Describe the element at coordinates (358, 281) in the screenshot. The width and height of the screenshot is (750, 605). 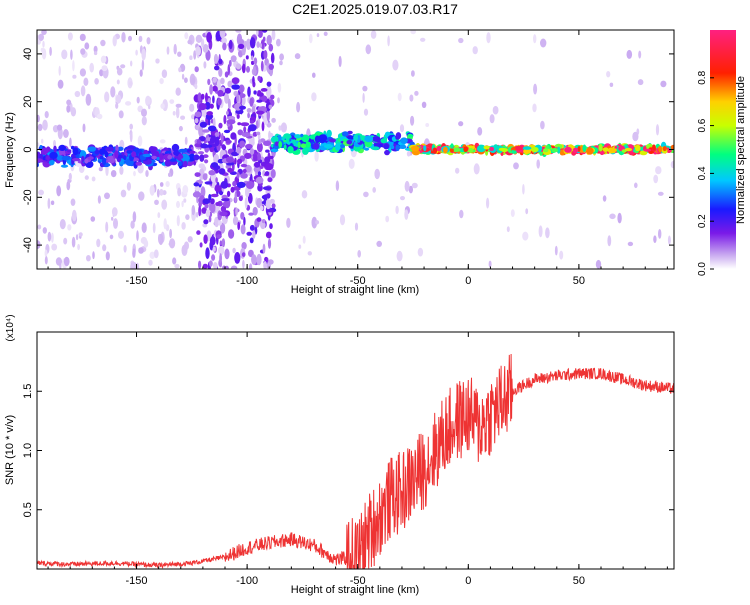
I see `x-tick-label: -50` at that location.